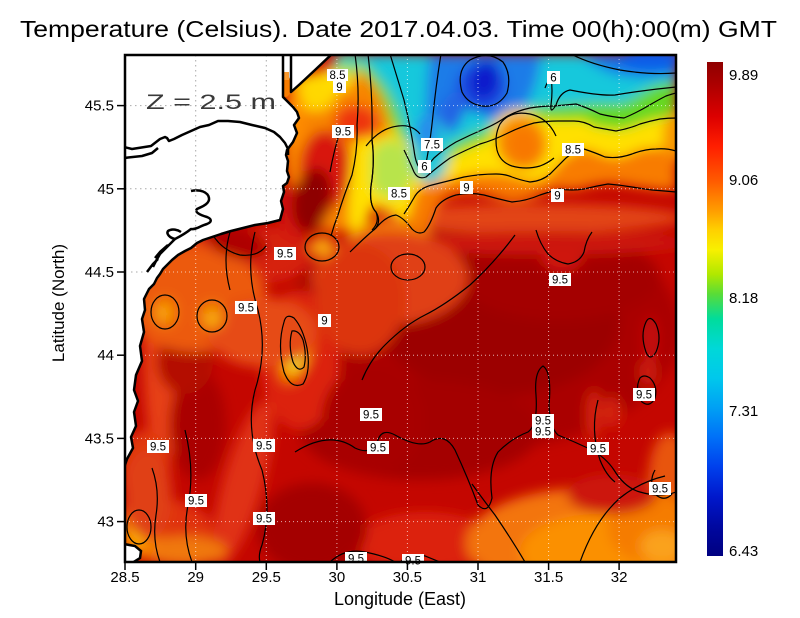  Describe the element at coordinates (743, 75) in the screenshot. I see `svg-text: 9.89` at that location.